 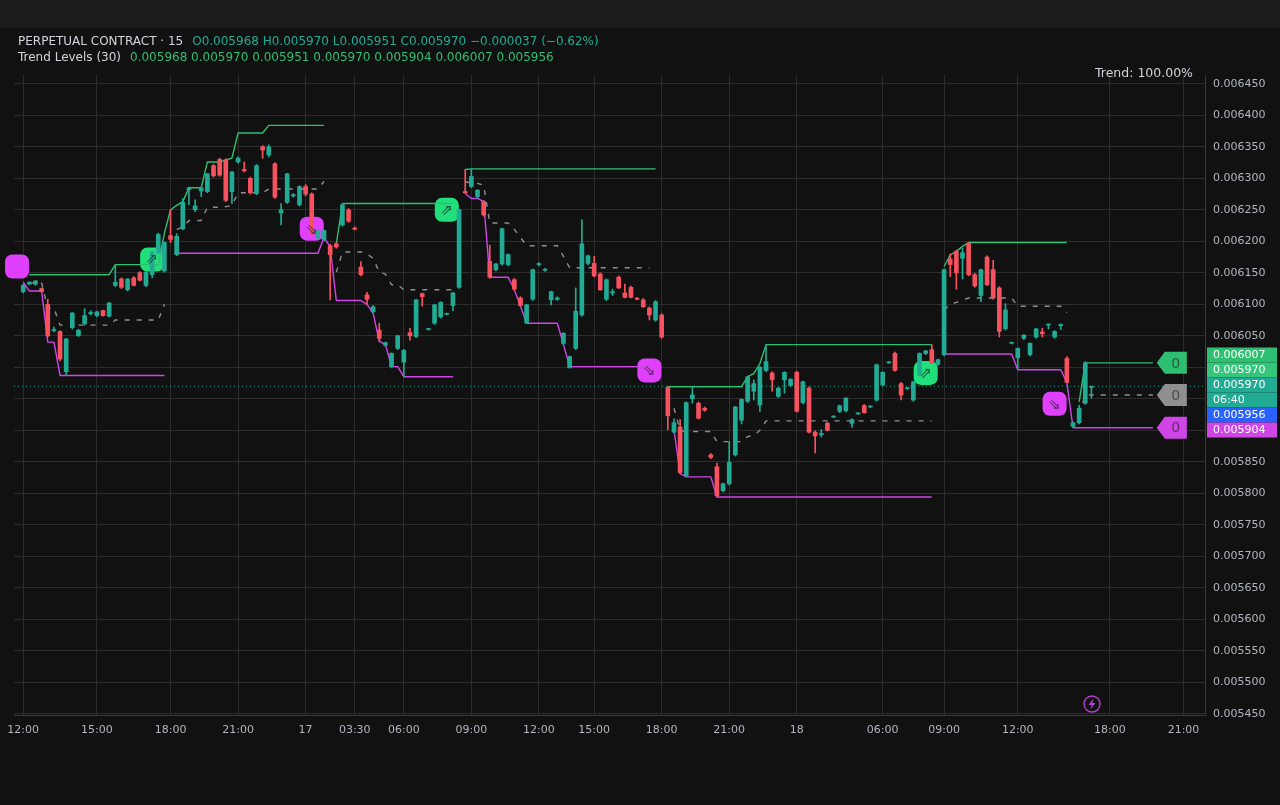 I want to click on text: 0.005956, so click(x=1239, y=415).